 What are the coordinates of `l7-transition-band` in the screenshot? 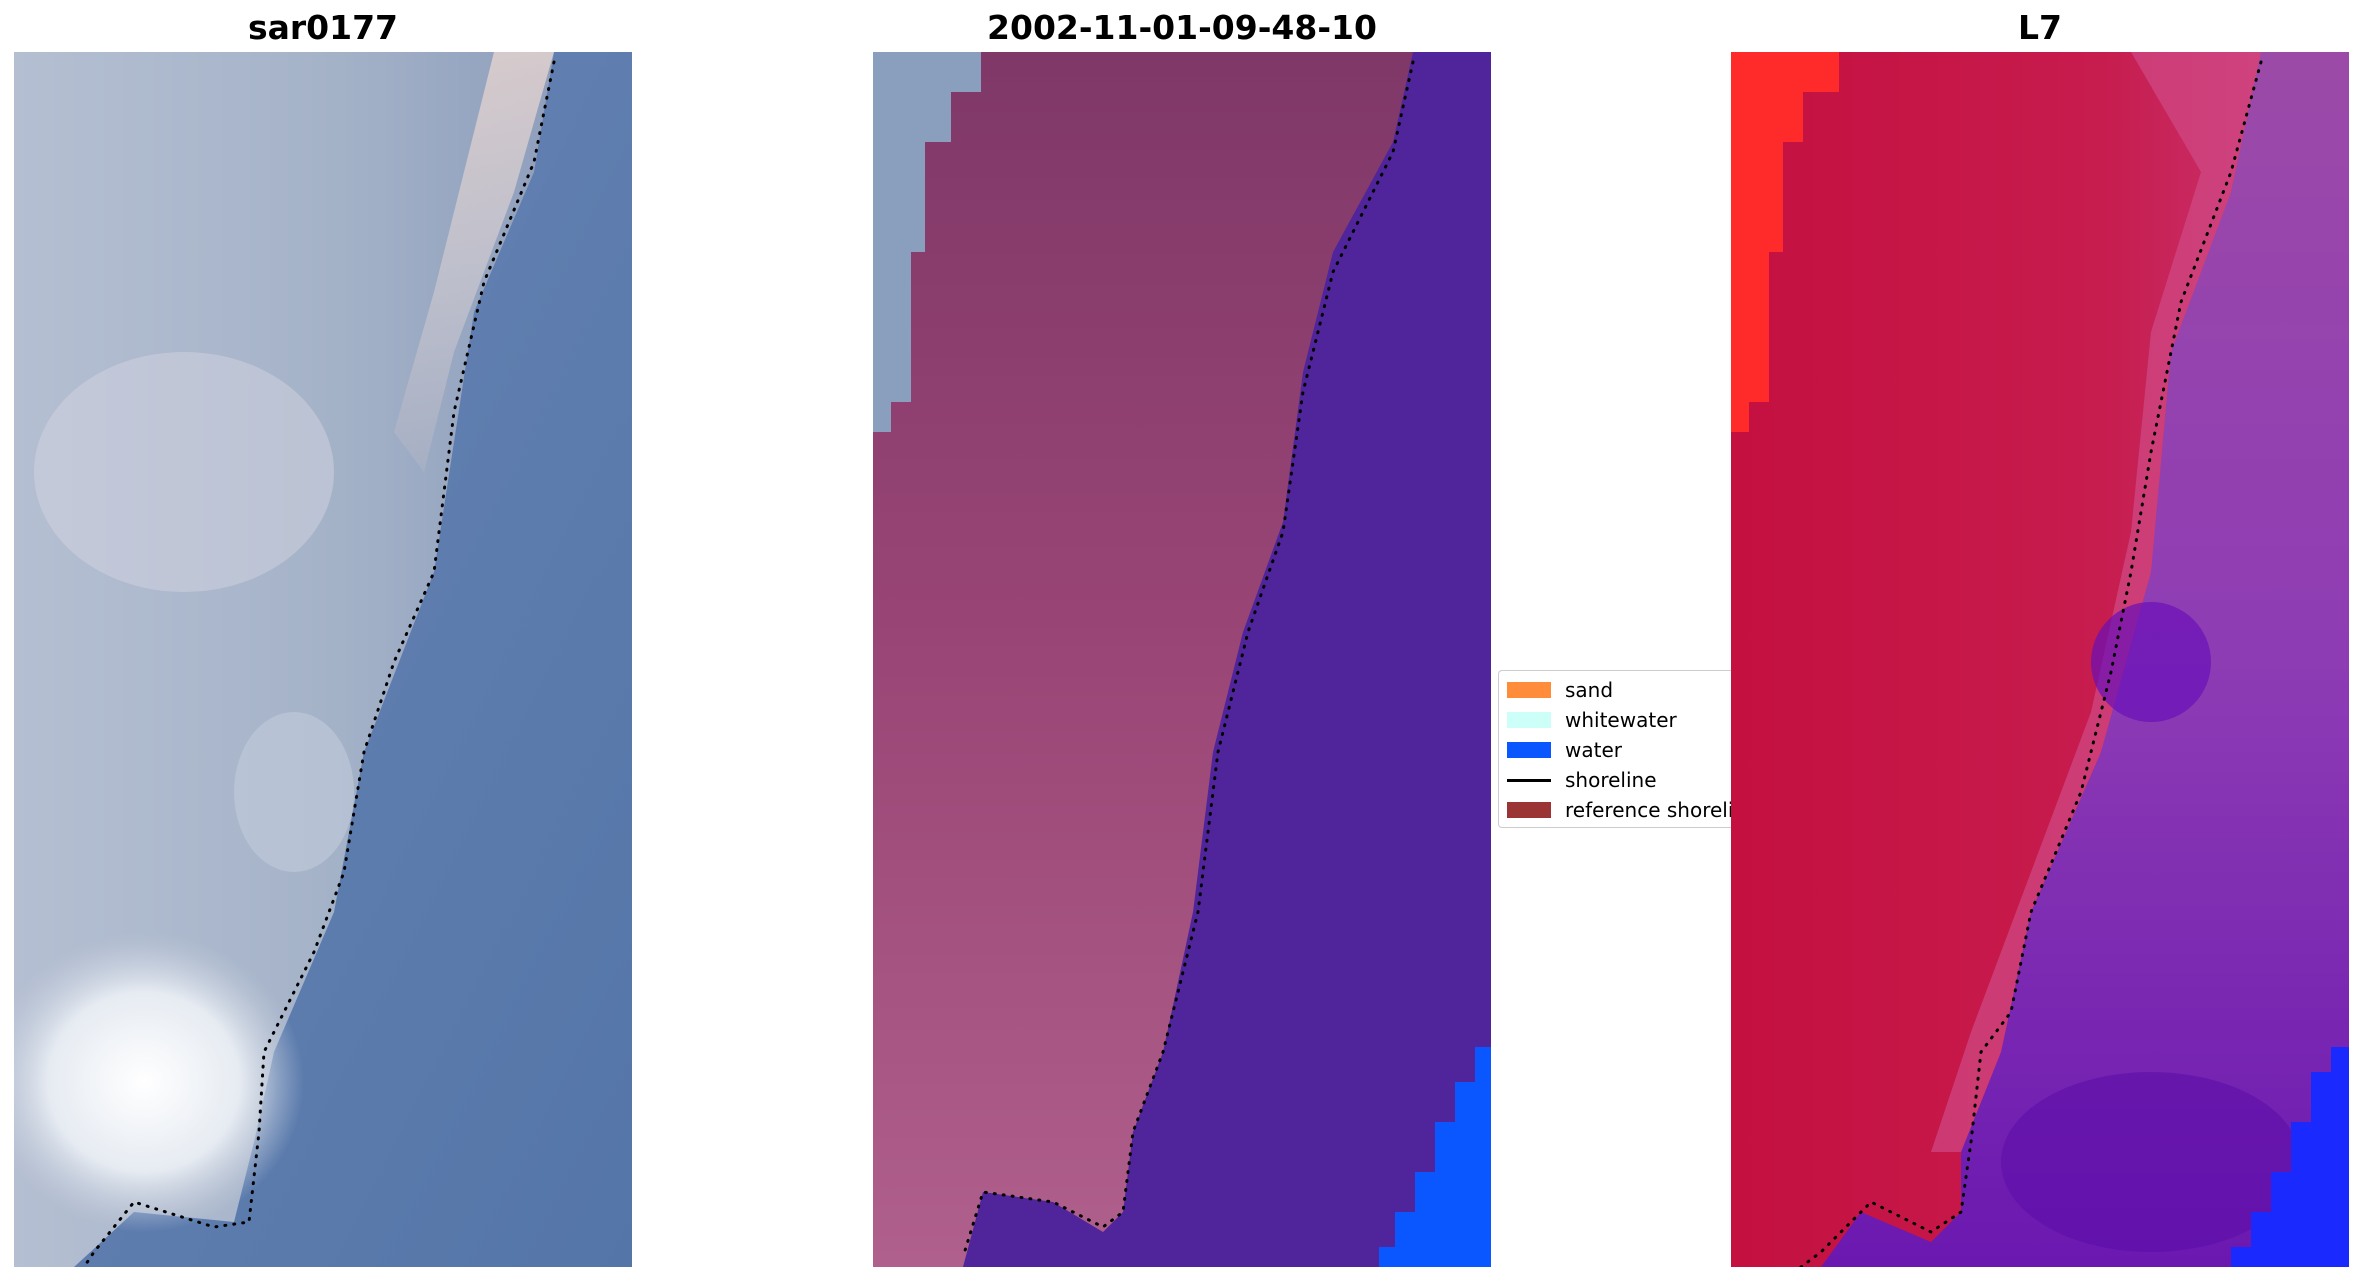 It's located at (2096, 602).